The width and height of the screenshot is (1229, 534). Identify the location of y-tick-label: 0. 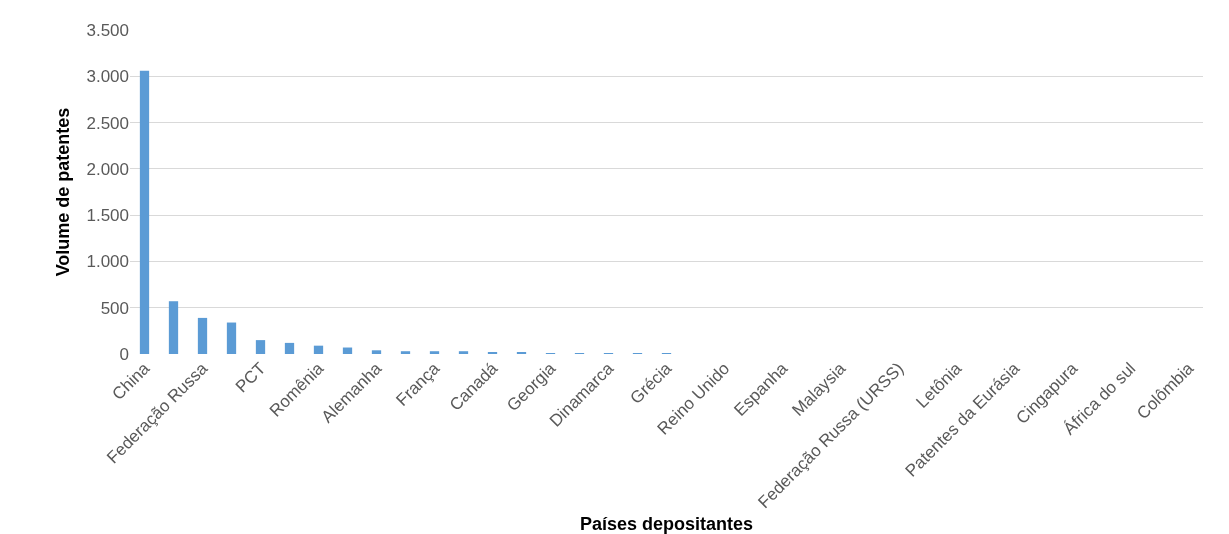
(124, 354).